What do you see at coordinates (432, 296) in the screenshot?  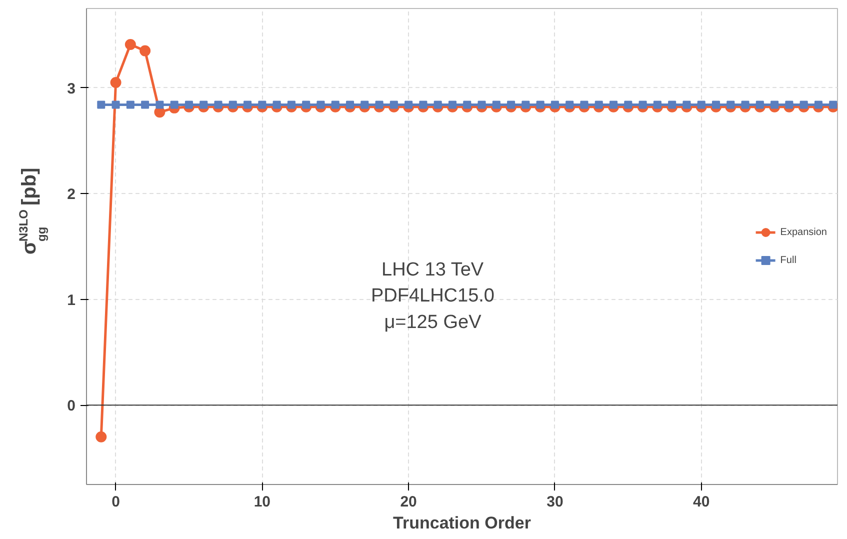 I see `annotation: LHC 13 TeV PDF4LHC15.0 μ=125 GeV` at bounding box center [432, 296].